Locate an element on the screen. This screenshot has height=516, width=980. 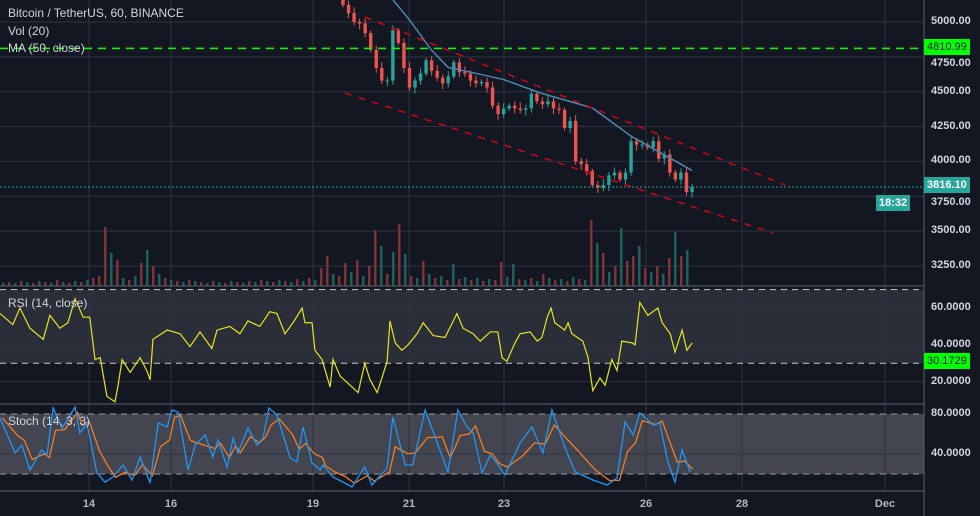
stoch-axis-label: 40.0000 is located at coordinates (951, 453).